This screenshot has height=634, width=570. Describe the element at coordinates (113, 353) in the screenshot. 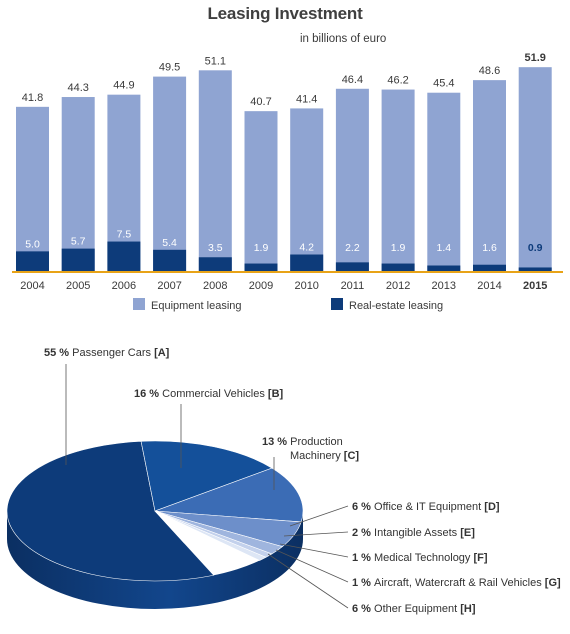

I see `slice-name-a: Passenger Cars` at that location.